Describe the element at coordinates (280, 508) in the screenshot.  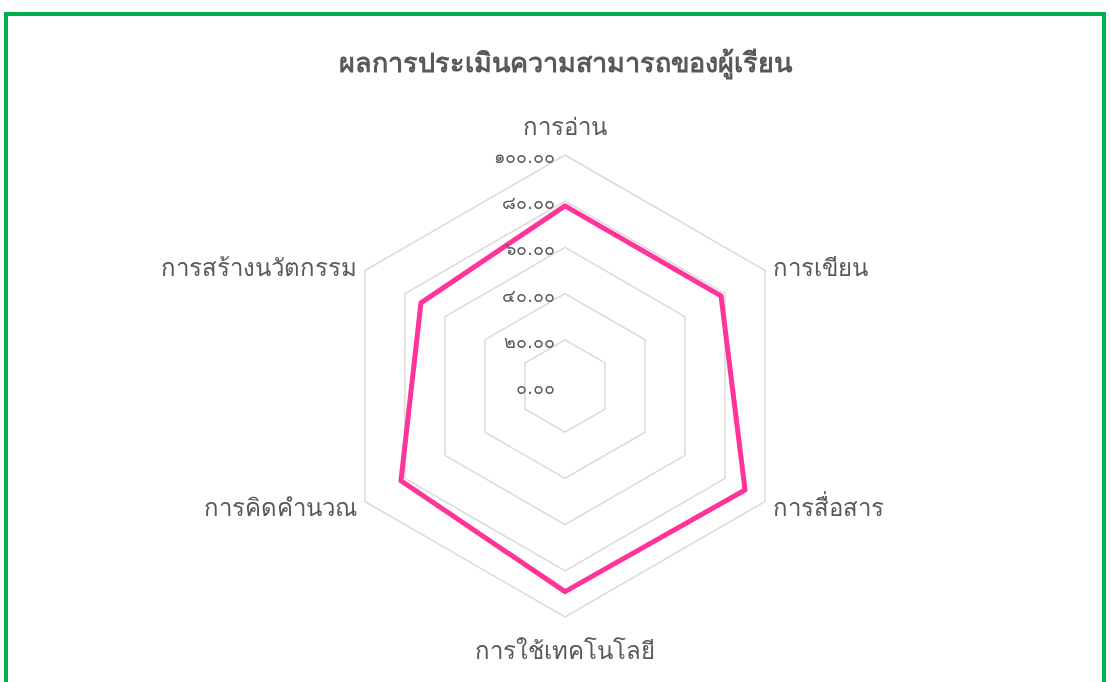
I see `spoke-label: การคิดคำนวณ` at that location.